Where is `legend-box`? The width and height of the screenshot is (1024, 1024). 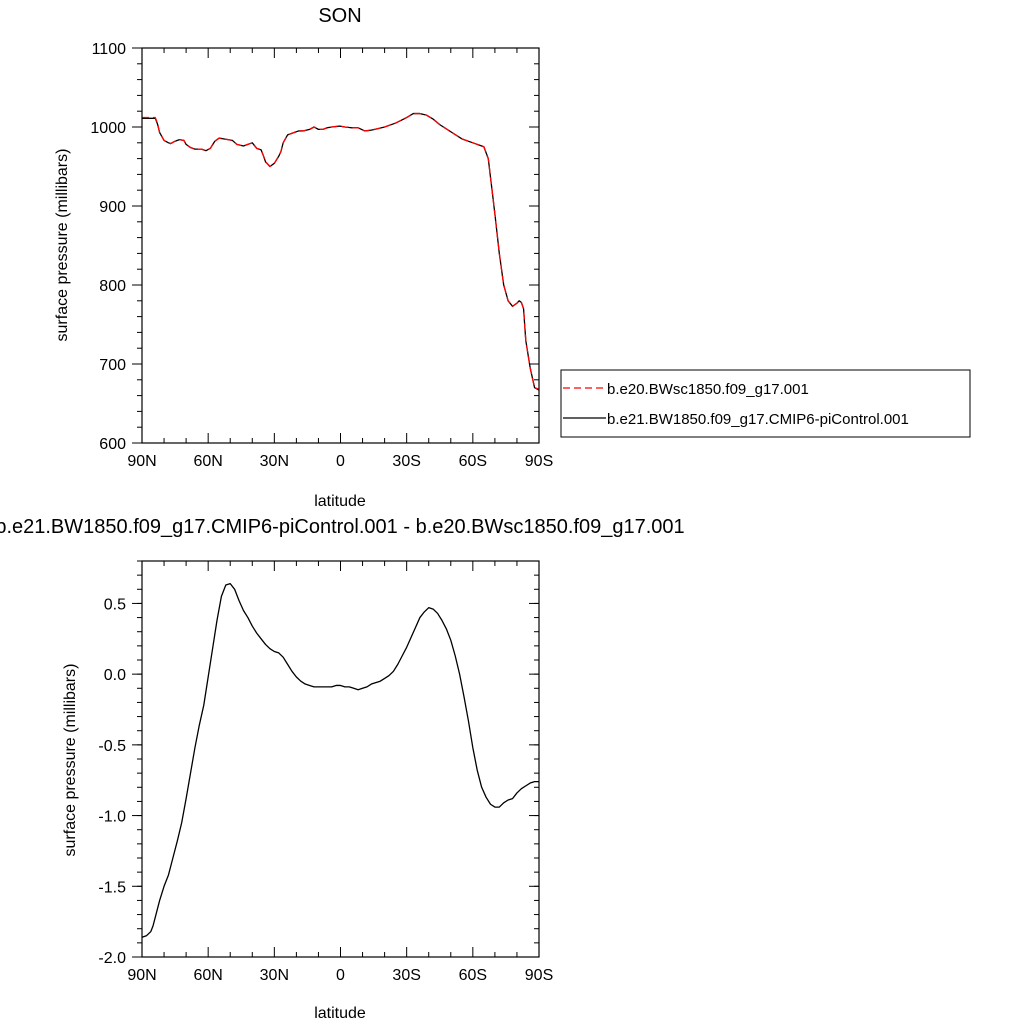
legend-box is located at coordinates (765, 403).